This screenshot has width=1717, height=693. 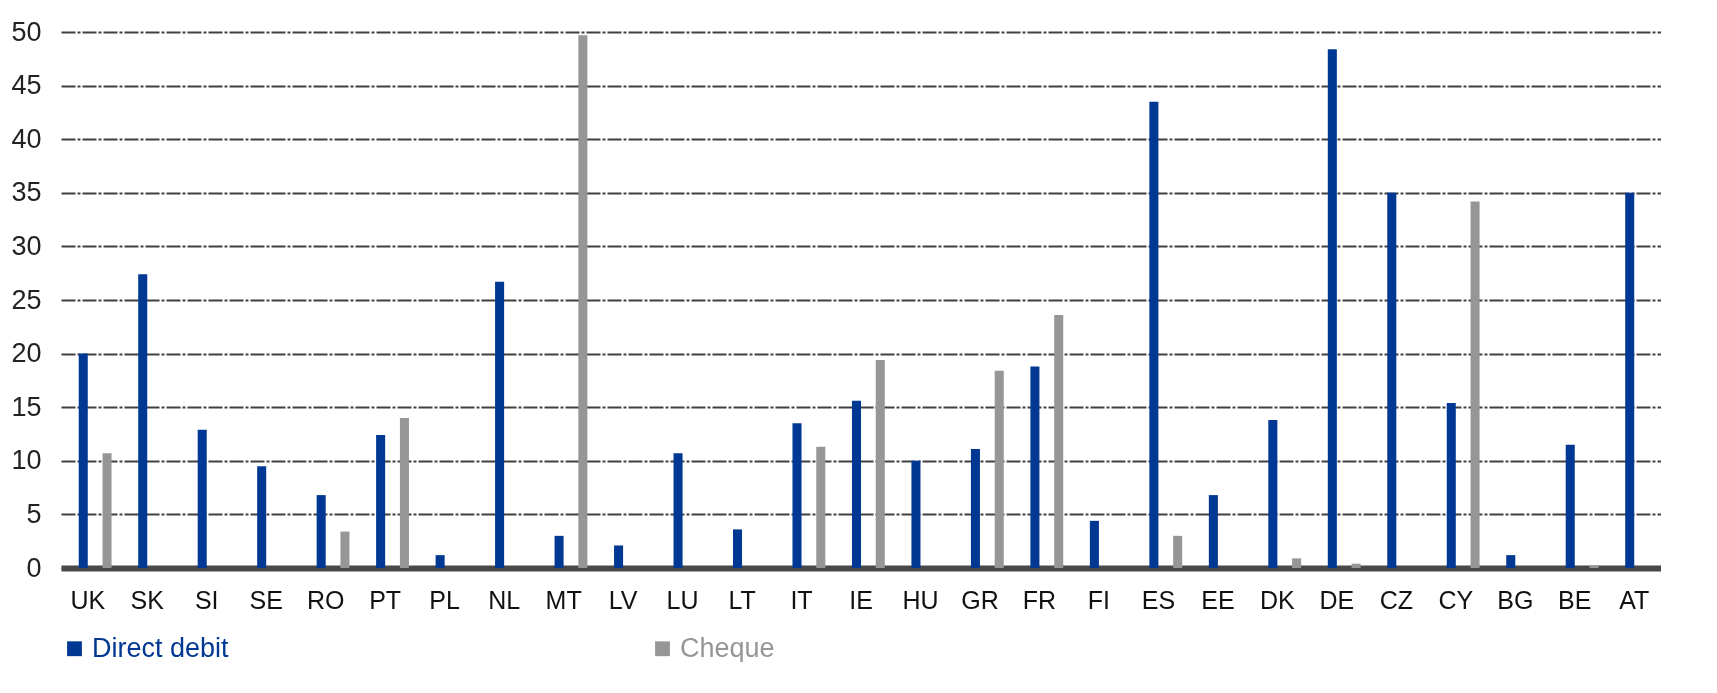 I want to click on x-tick-label: DK, so click(x=1277, y=599).